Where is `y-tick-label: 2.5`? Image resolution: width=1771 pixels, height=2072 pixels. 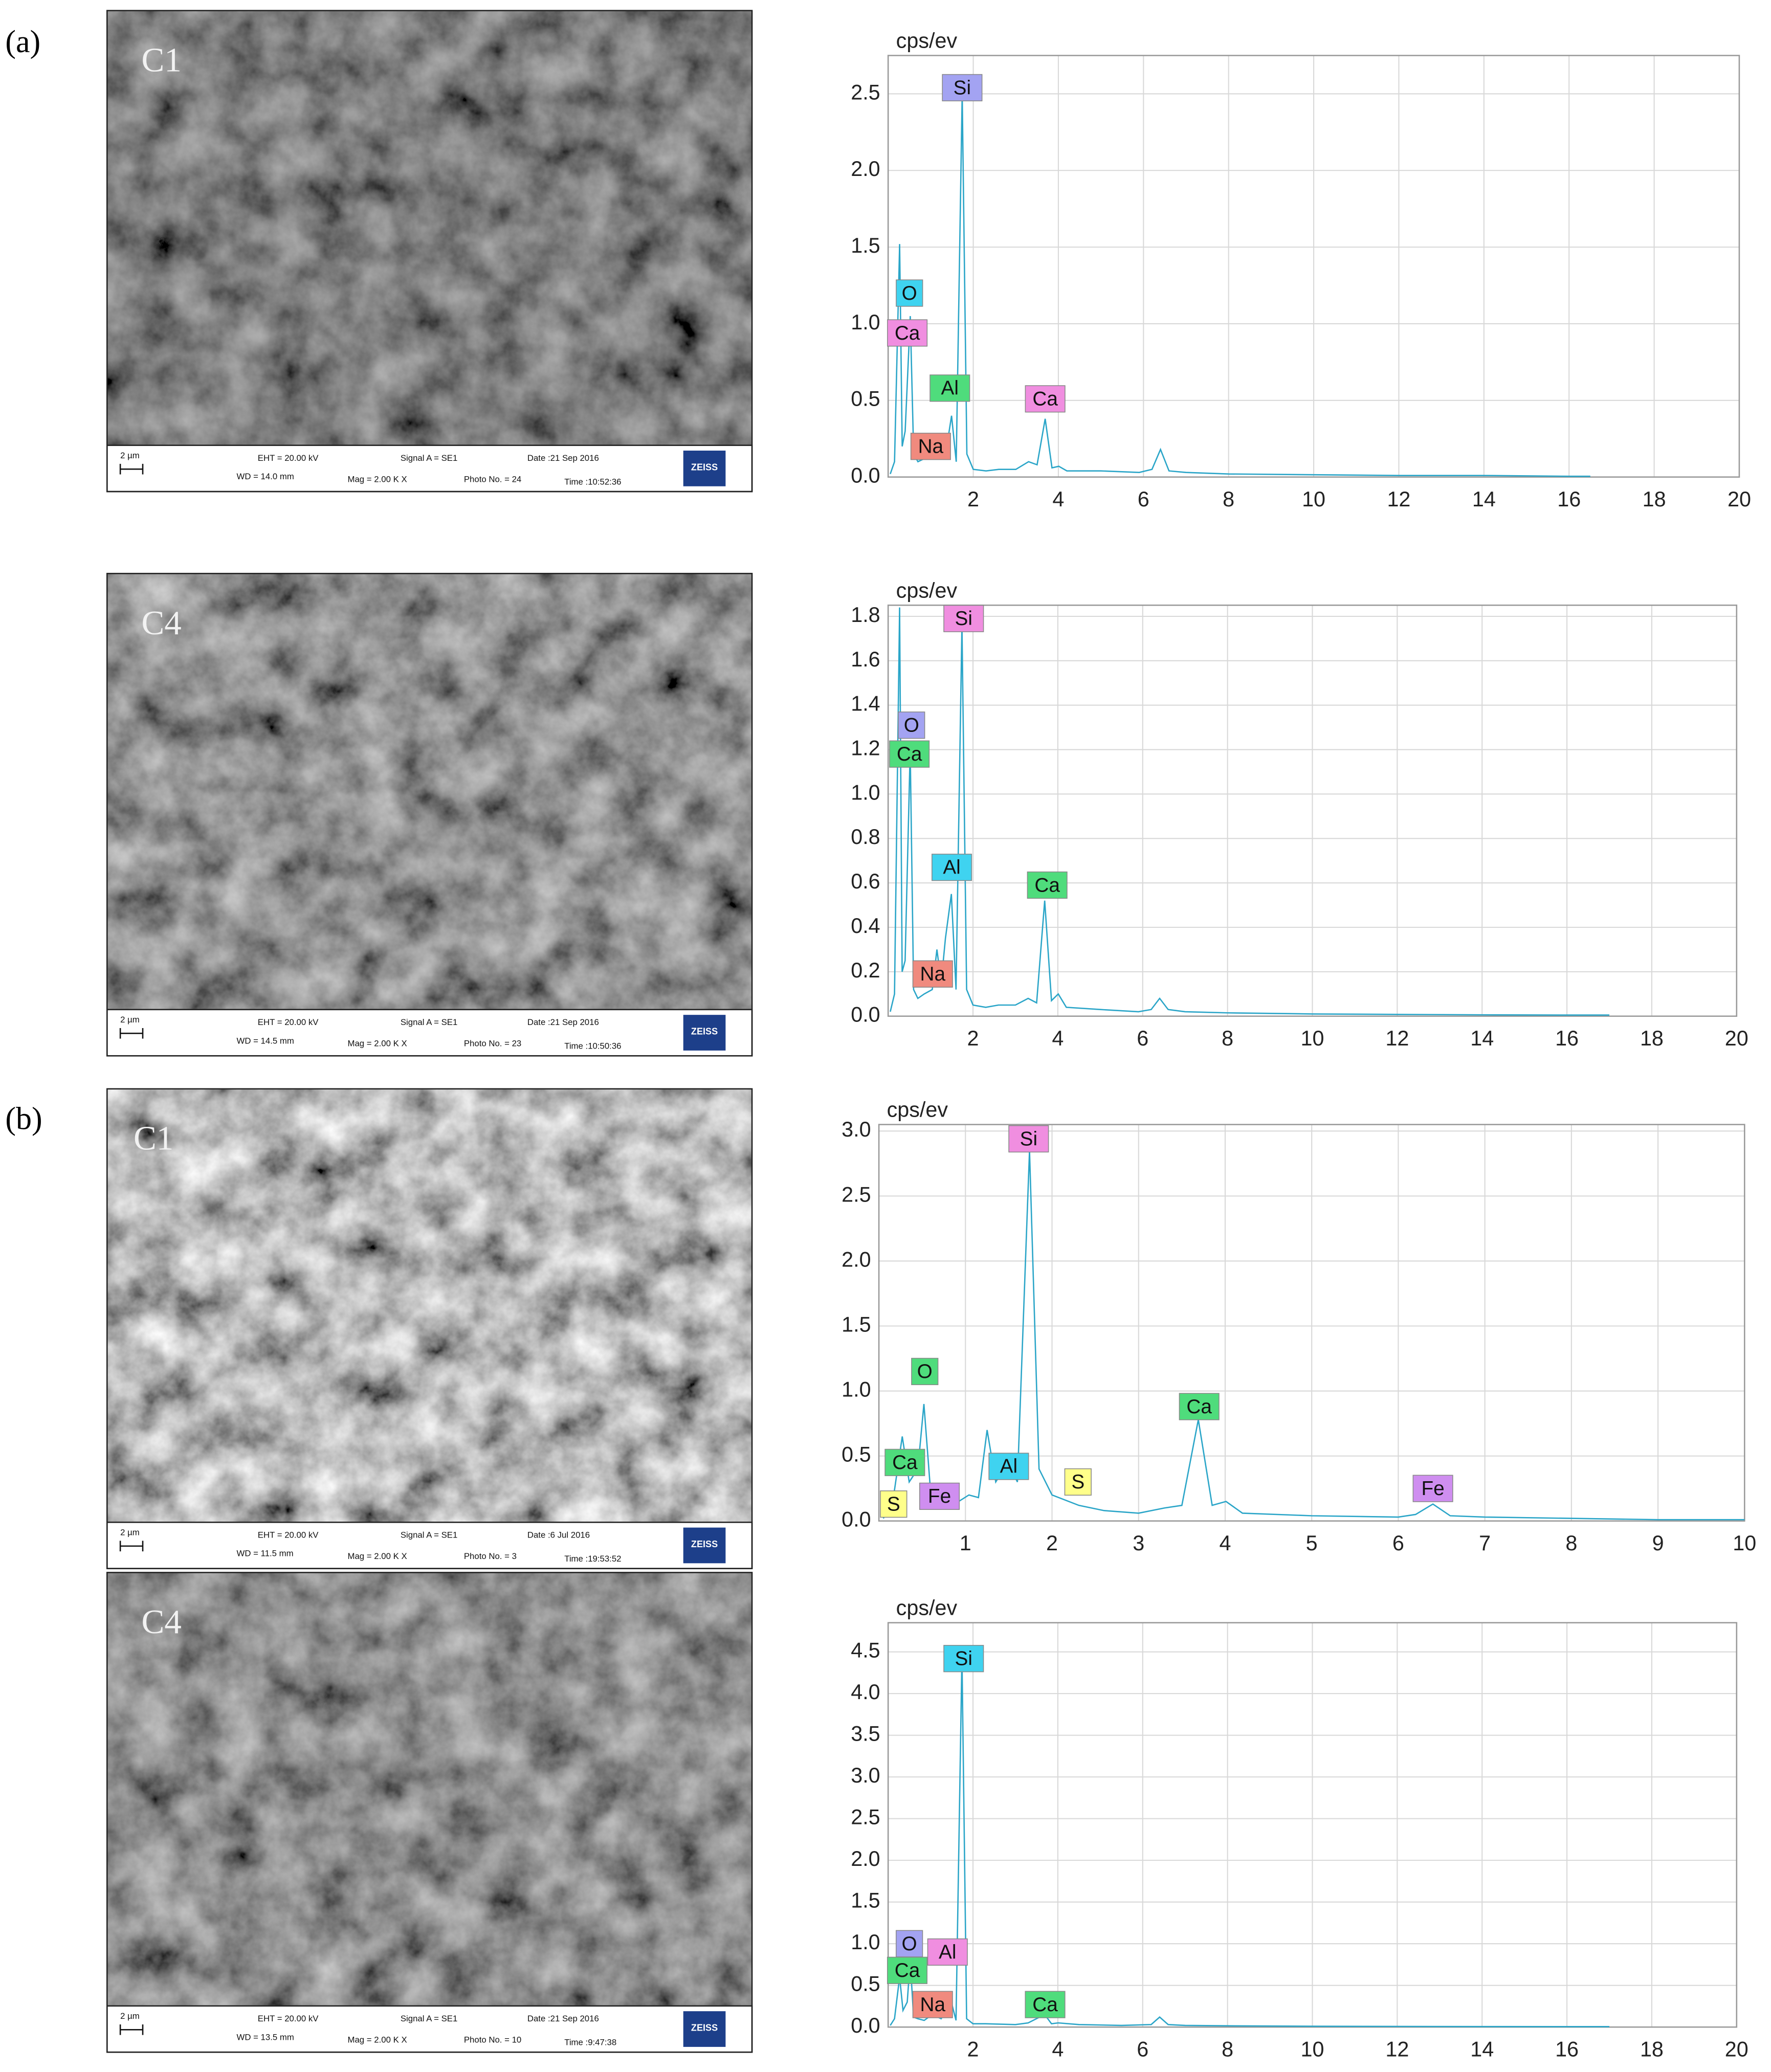
y-tick-label: 2.5 is located at coordinates (865, 1817).